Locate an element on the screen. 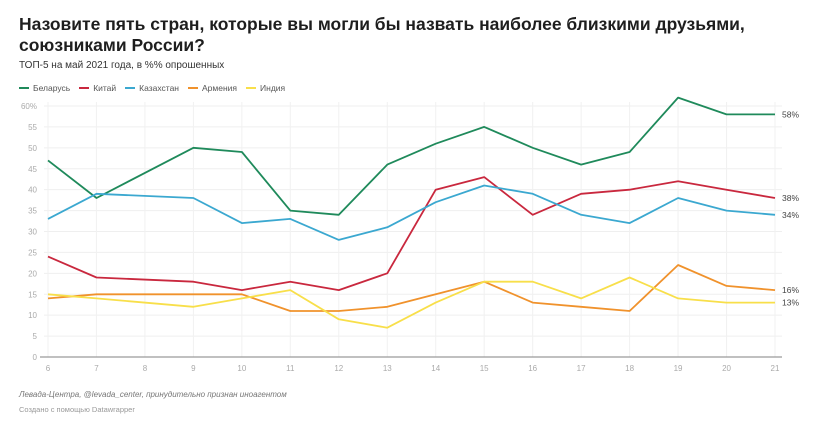  legend-label: Казахстан is located at coordinates (159, 88).